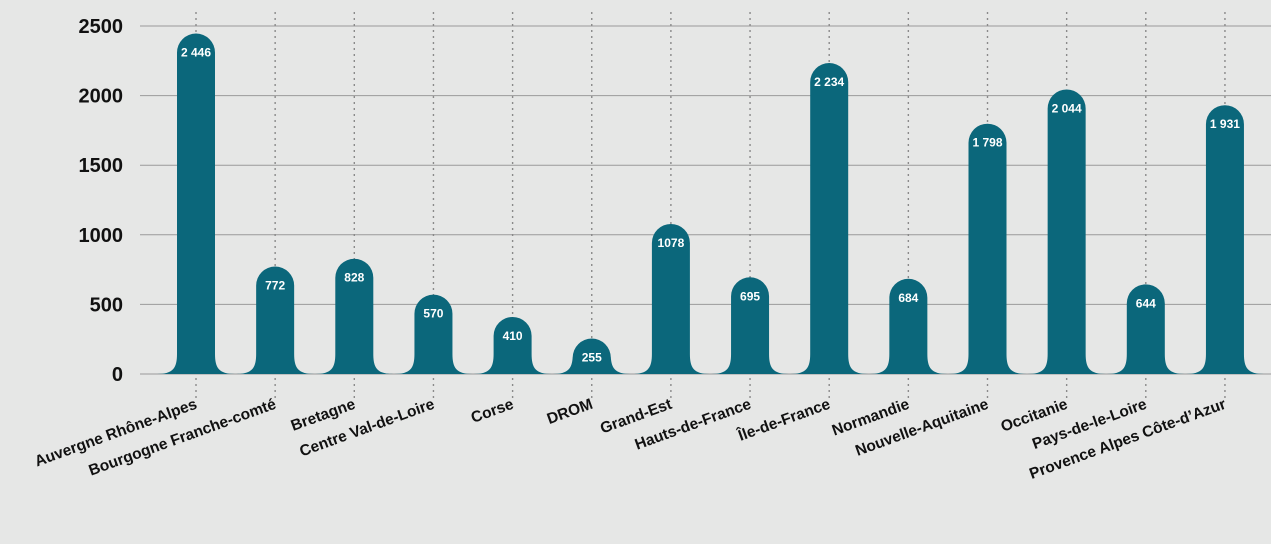  I want to click on value-label: 772, so click(275, 286).